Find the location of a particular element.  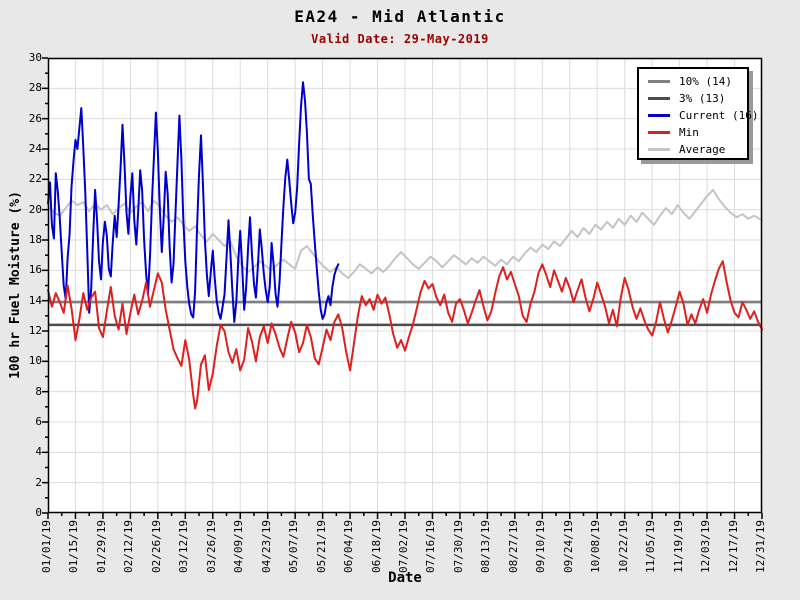

legend-label-average: Average is located at coordinates (702, 149).